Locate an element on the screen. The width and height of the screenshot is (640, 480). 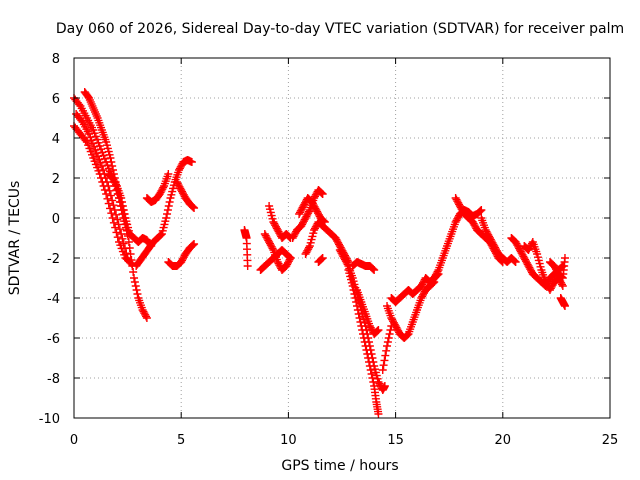
series-track-c is located at coordinates (102, 186).